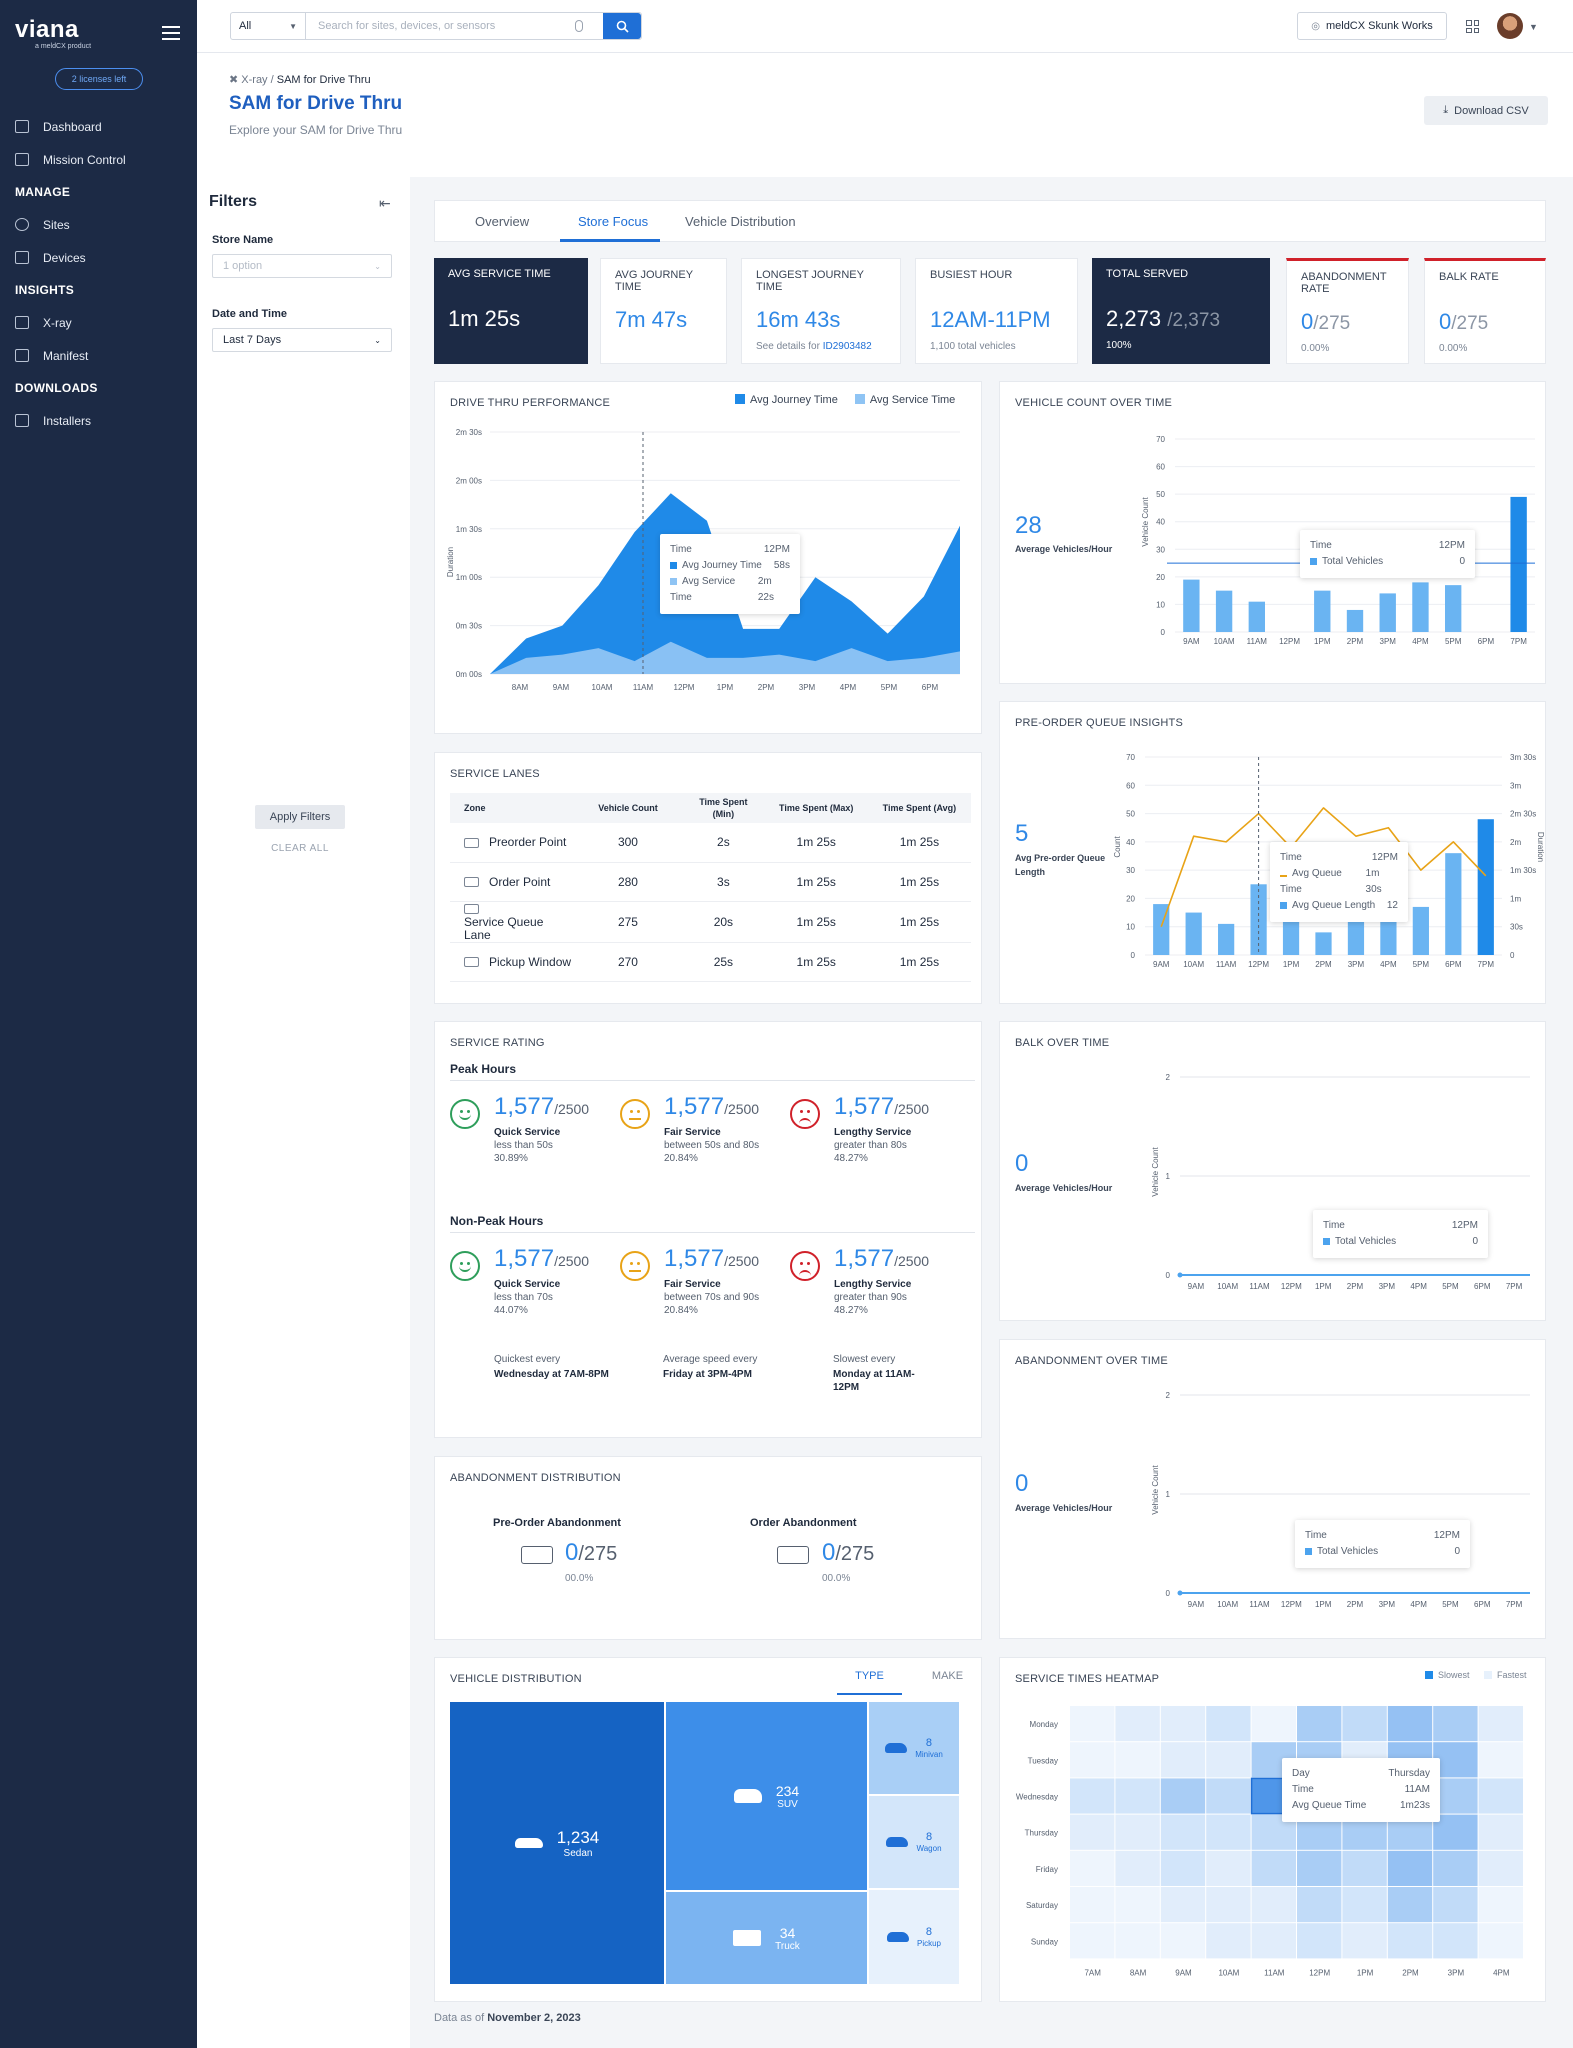  What do you see at coordinates (1533, 27) in the screenshot?
I see `chevron-down-icon: ▼` at bounding box center [1533, 27].